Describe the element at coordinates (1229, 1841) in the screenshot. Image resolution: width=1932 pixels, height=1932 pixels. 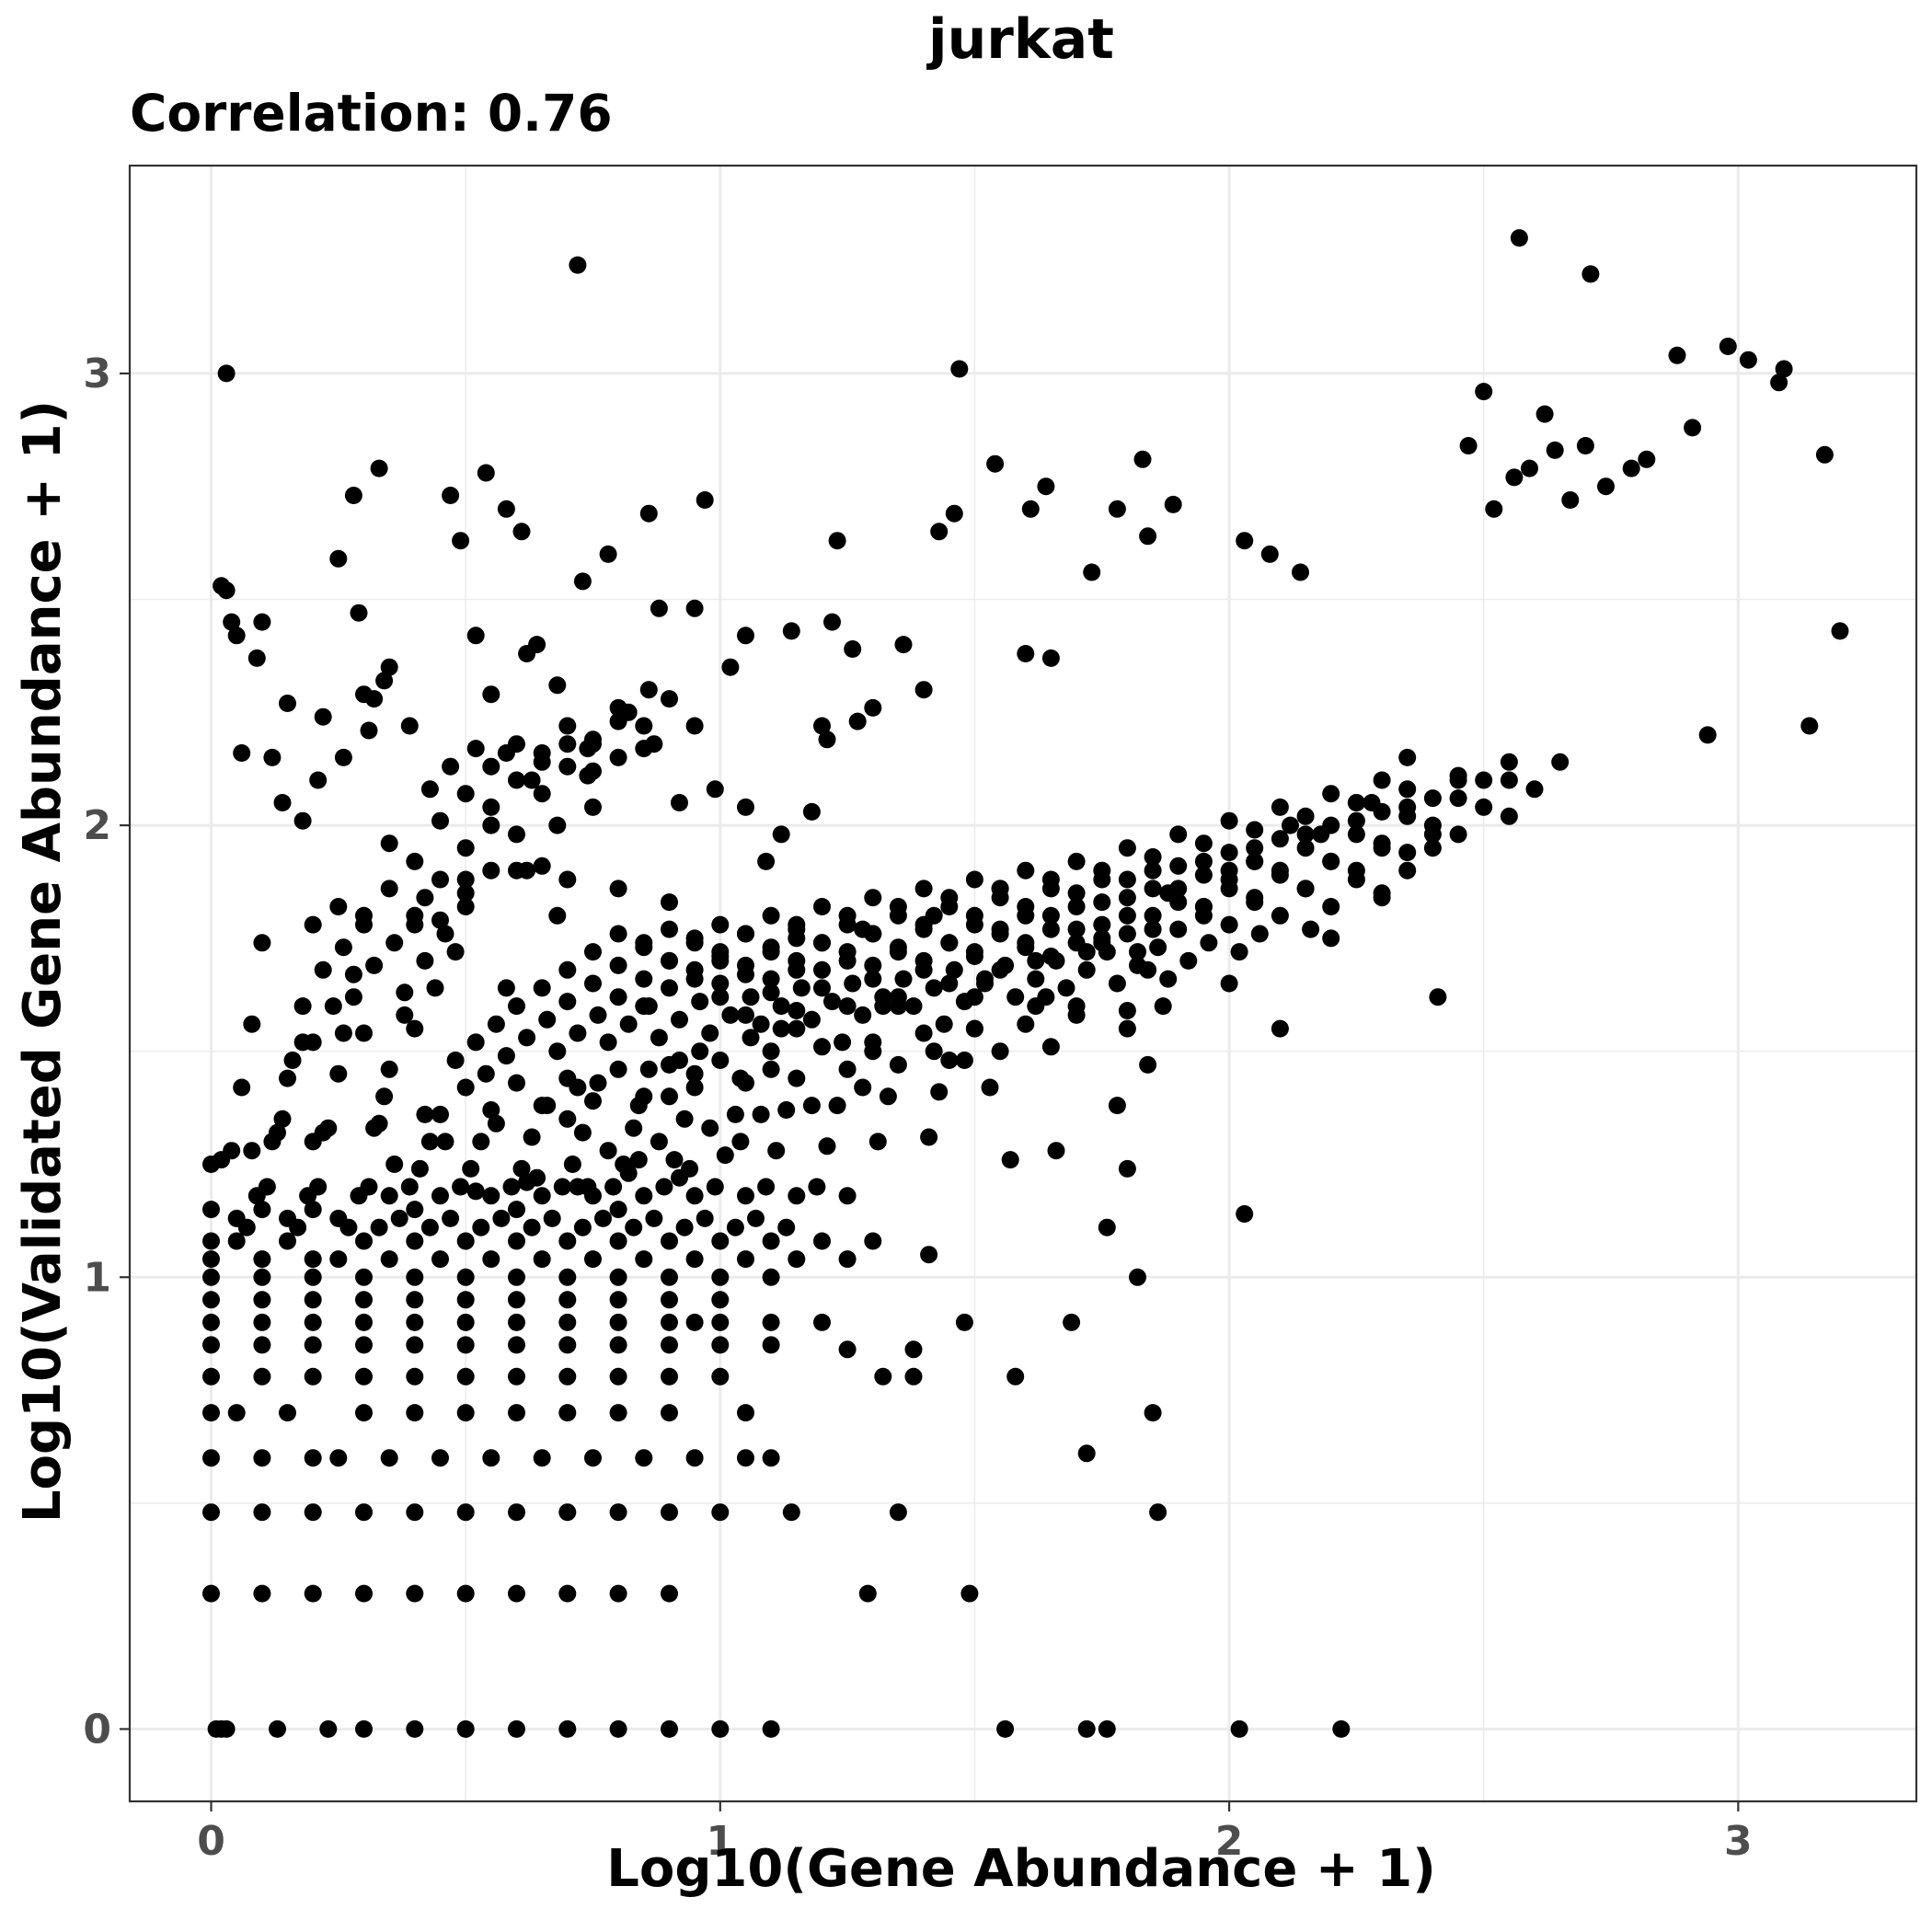
I see `x-tick-label: 2` at that location.